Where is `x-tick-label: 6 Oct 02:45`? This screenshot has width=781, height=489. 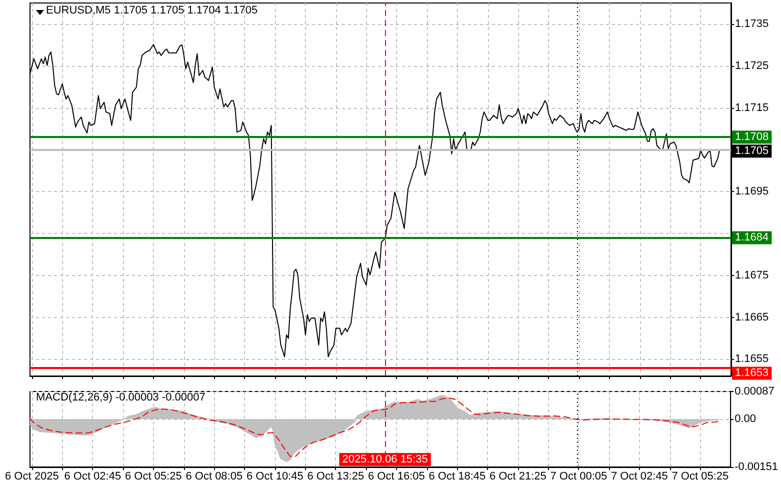
x-tick-label: 6 Oct 02:45 is located at coordinates (93, 476).